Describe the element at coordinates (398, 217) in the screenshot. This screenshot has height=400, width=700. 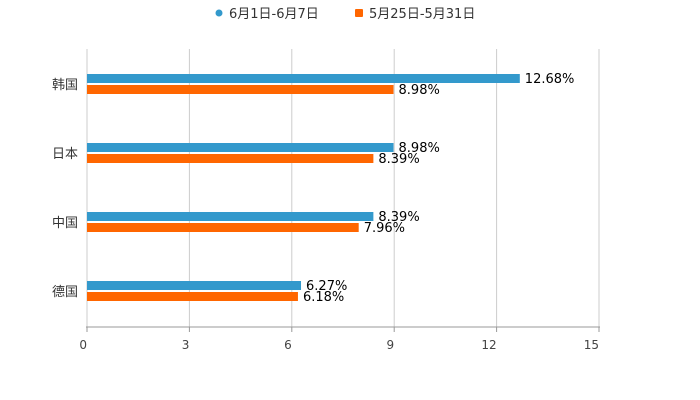
I see `data-label-2-series-1: 8.39%` at that location.